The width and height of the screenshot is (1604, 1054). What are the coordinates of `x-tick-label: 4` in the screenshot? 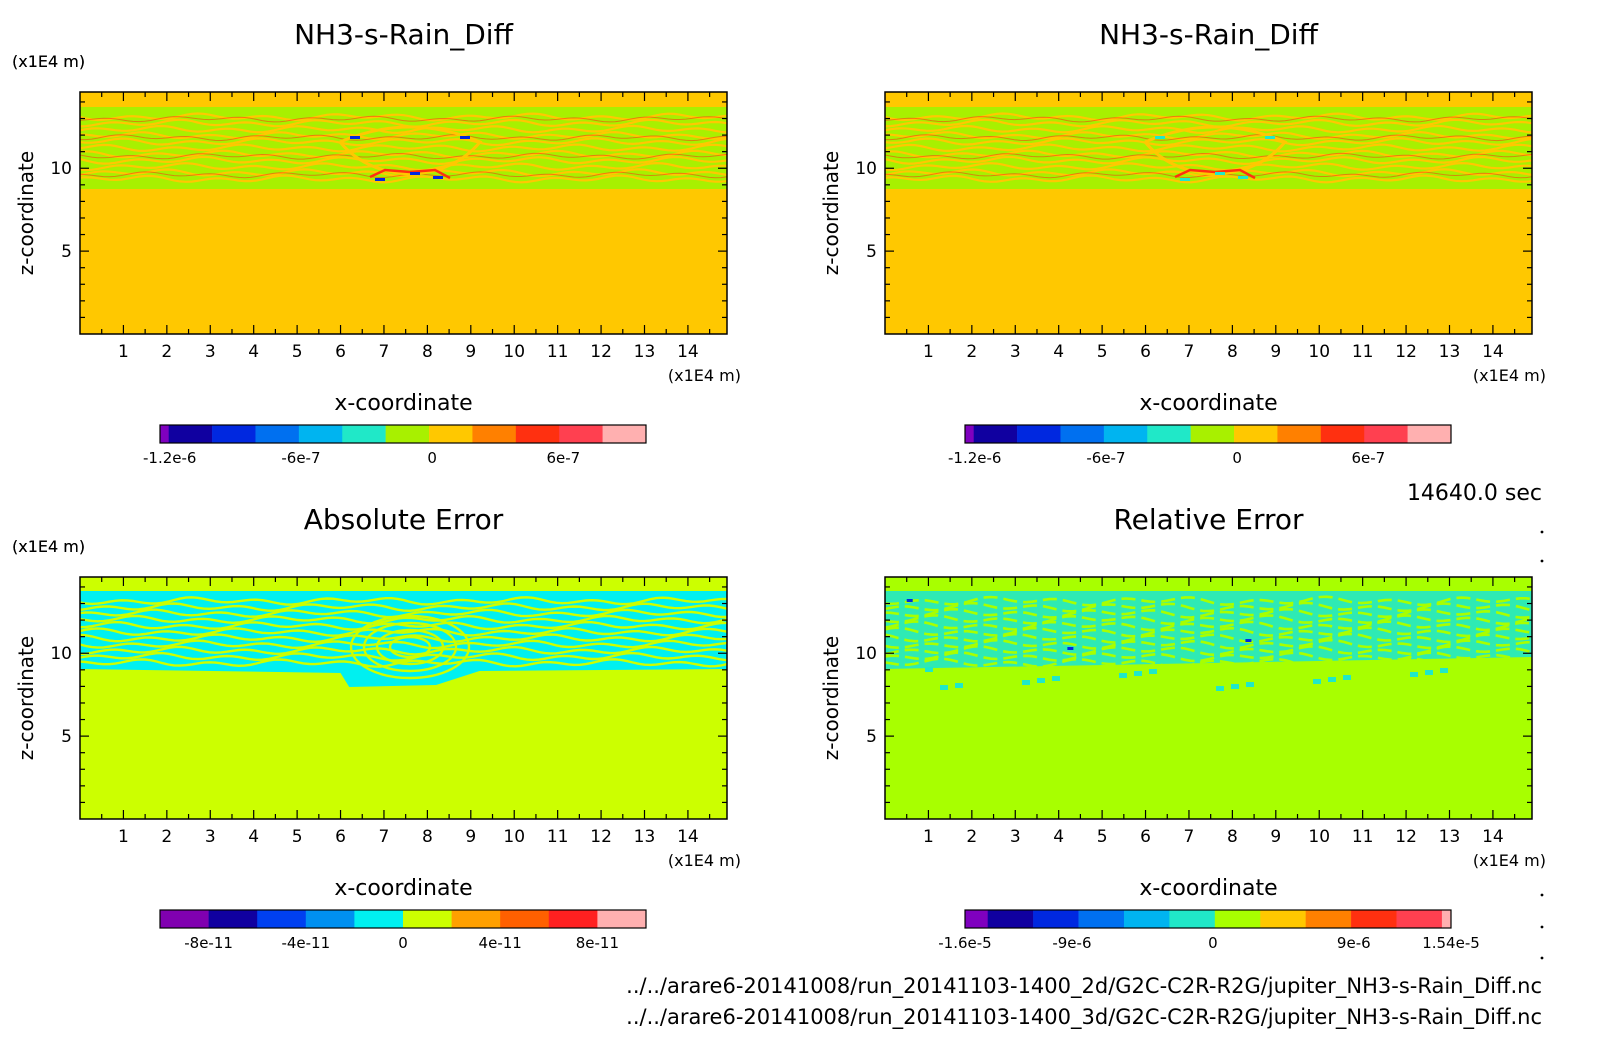 It's located at (1058, 352).